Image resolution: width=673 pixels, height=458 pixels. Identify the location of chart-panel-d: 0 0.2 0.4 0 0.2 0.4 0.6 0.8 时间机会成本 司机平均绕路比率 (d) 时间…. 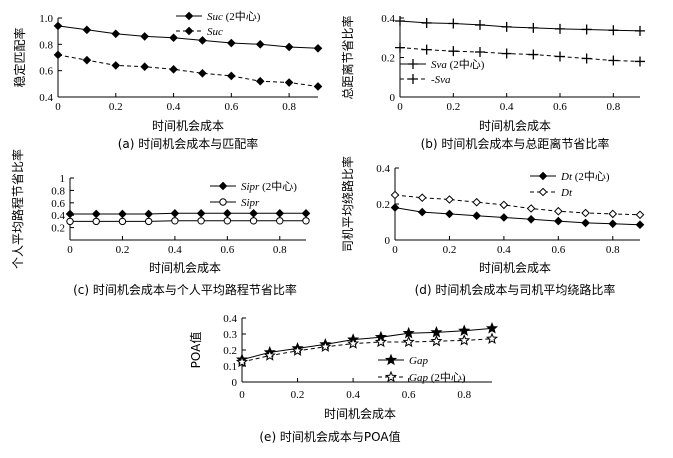
(492, 226).